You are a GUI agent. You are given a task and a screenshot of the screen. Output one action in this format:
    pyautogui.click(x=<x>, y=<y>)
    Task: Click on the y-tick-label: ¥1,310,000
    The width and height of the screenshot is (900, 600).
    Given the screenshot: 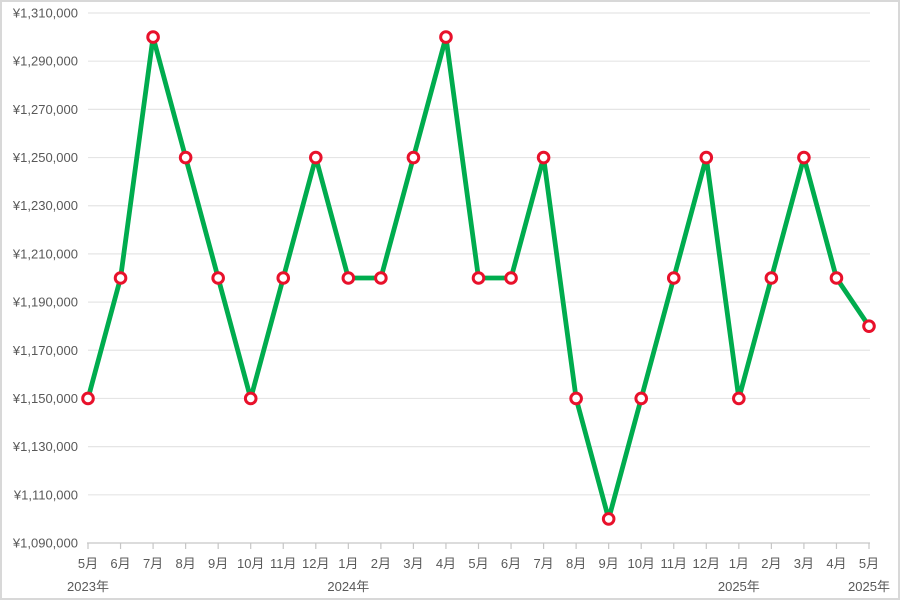 What is the action you would take?
    pyautogui.click(x=45, y=13)
    